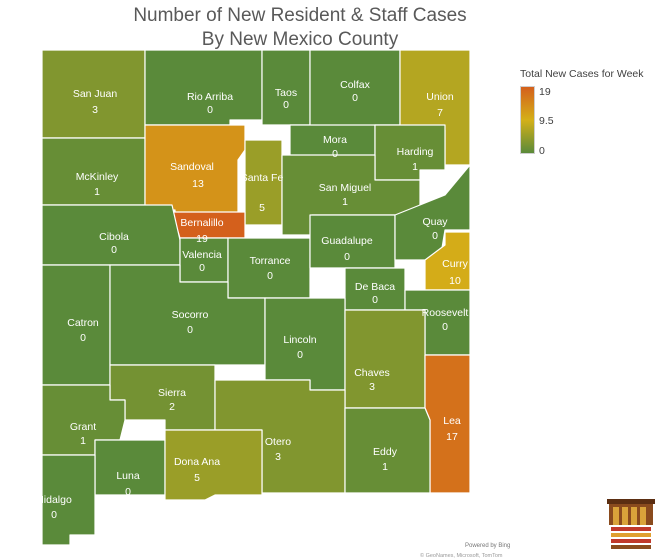 This screenshot has height=560, width=660. Describe the element at coordinates (95, 94) in the screenshot. I see `county-name-san-juan: San Juan` at that location.